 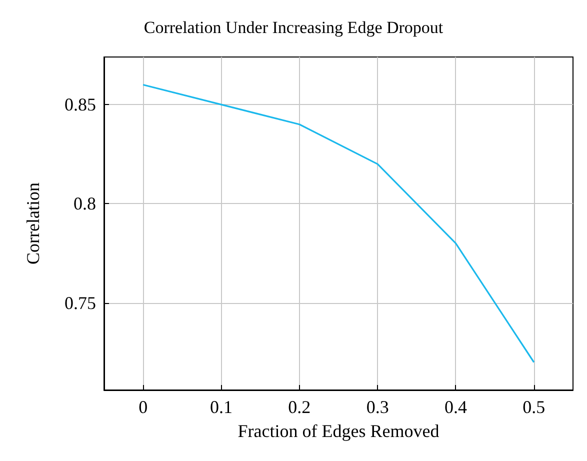 What do you see at coordinates (299, 407) in the screenshot?
I see `x-tick-label: 0.2` at bounding box center [299, 407].